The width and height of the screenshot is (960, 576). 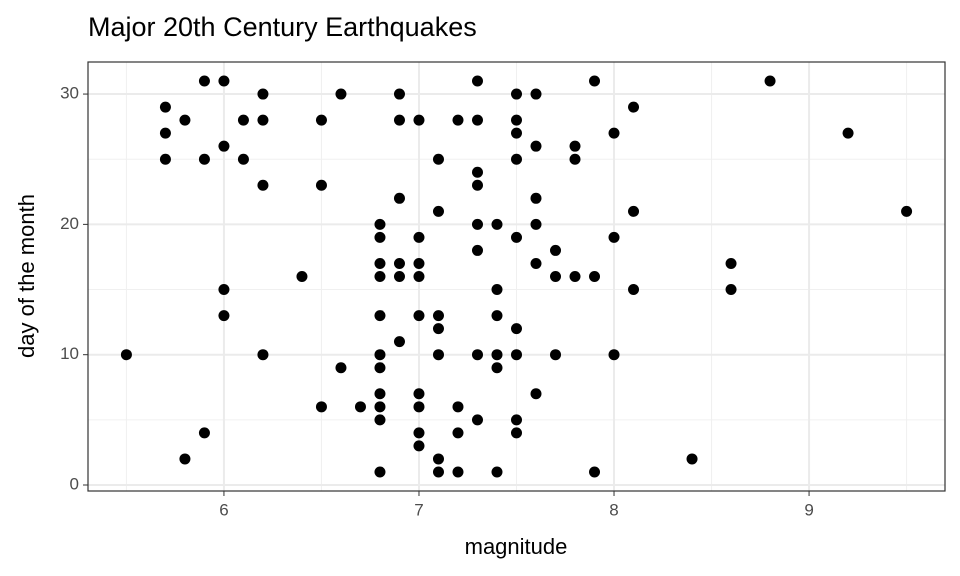 What do you see at coordinates (69, 353) in the screenshot?
I see `y-tick-label: 10` at bounding box center [69, 353].